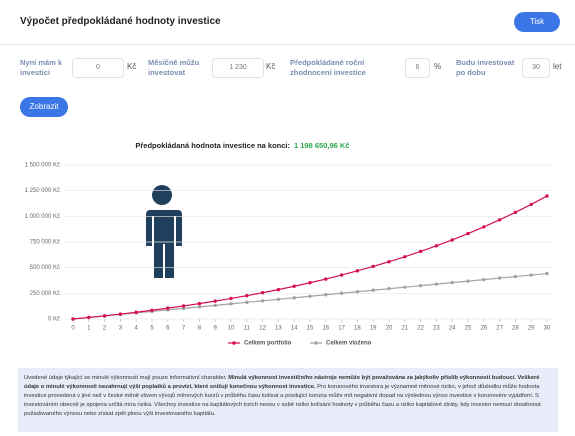  Describe the element at coordinates (389, 329) in the screenshot. I see `x-tick-label: 20` at that location.